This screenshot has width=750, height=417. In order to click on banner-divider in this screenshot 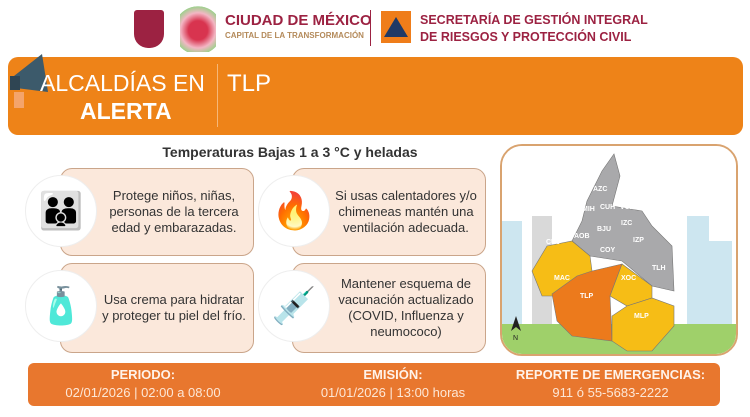, I will do `click(217, 95)`.